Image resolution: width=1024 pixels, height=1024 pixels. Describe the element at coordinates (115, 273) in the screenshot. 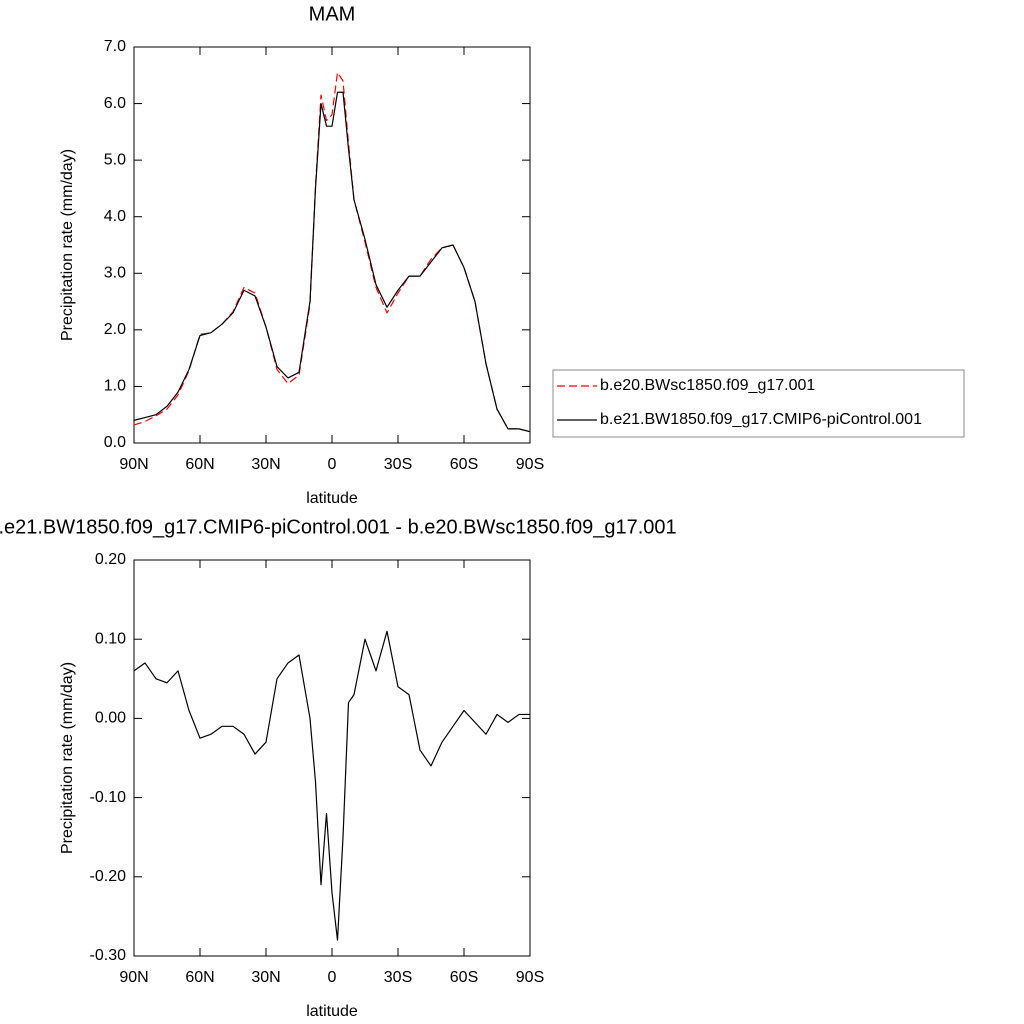

I see `y-tick-label: 3.0` at that location.